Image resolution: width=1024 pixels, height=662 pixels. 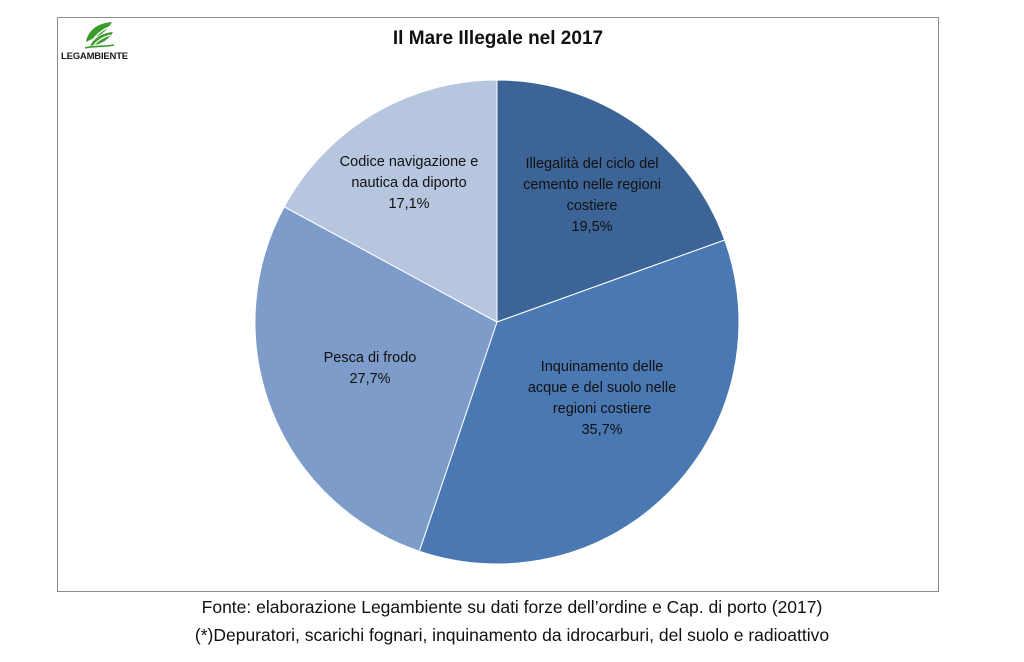 I want to click on logo: LEGAMBIENTE, so click(x=101, y=42).